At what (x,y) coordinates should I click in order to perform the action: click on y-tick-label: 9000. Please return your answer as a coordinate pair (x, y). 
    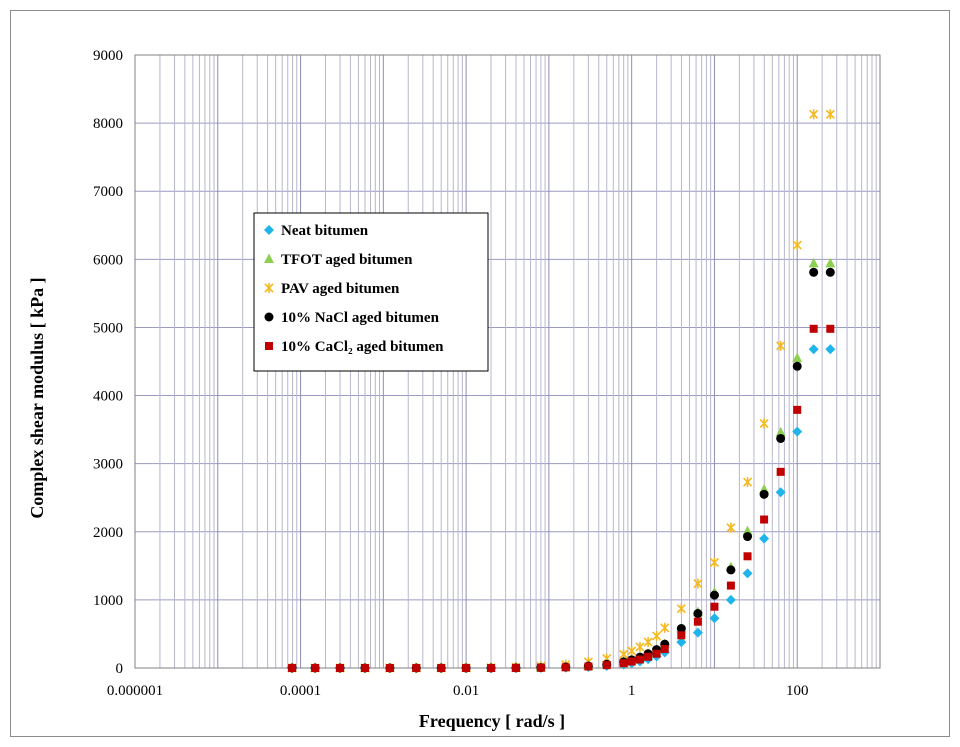
    Looking at the image, I should click on (108, 56).